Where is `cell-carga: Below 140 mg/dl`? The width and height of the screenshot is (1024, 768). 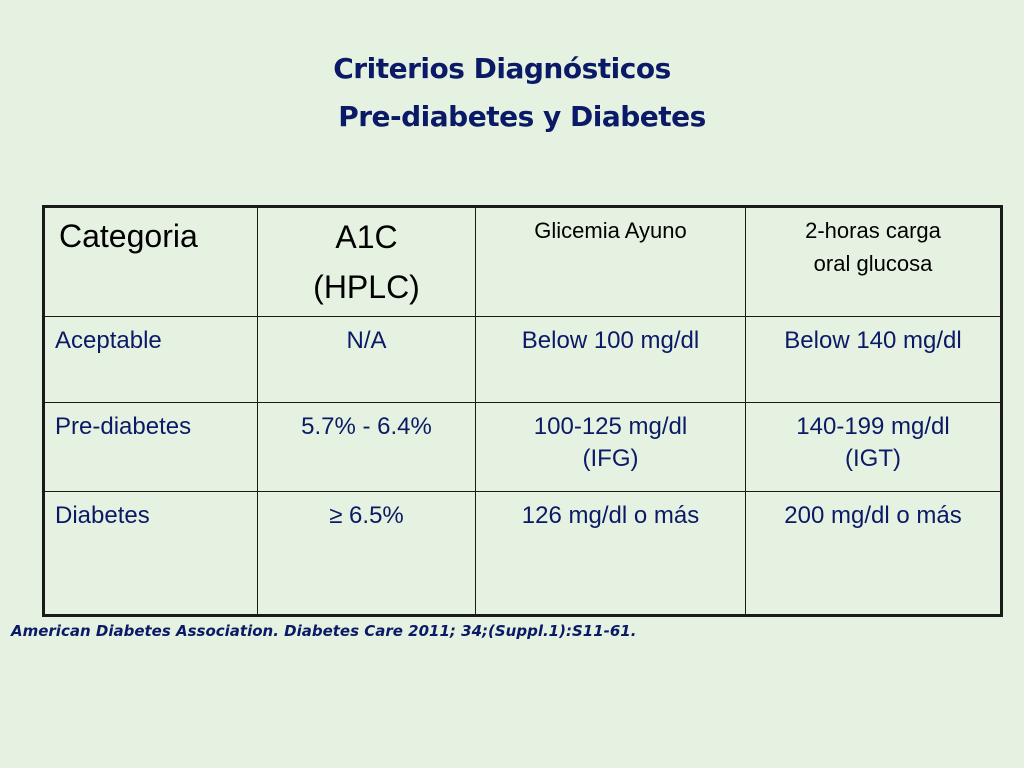
cell-carga: Below 140 mg/dl is located at coordinates (873, 359).